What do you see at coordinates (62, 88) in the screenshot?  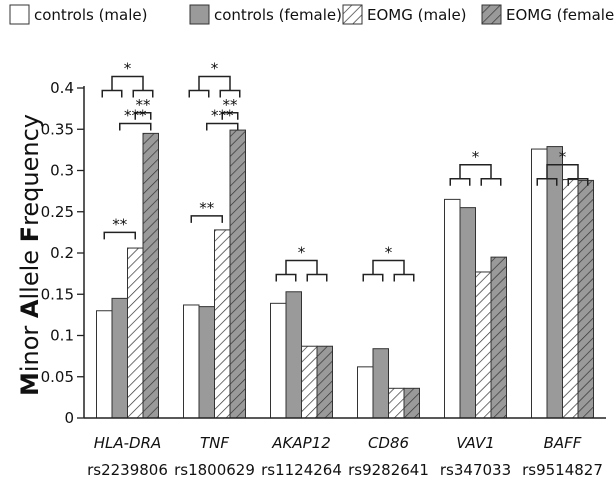 I see `y-tick-label: 0.4` at bounding box center [62, 88].